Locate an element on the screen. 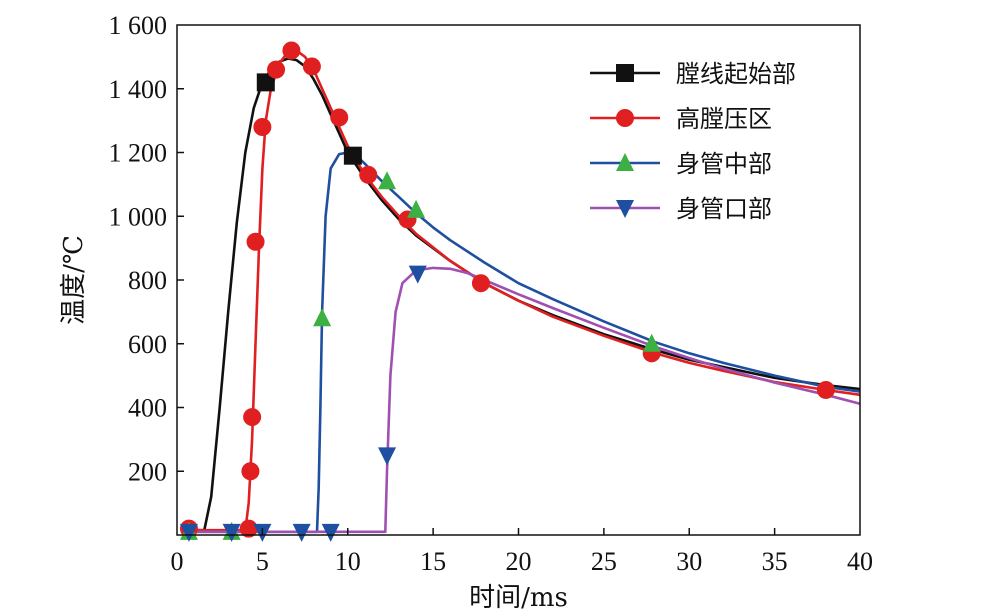 The height and width of the screenshot is (616, 1000). y-tick-label: 600 is located at coordinates (147, 344).